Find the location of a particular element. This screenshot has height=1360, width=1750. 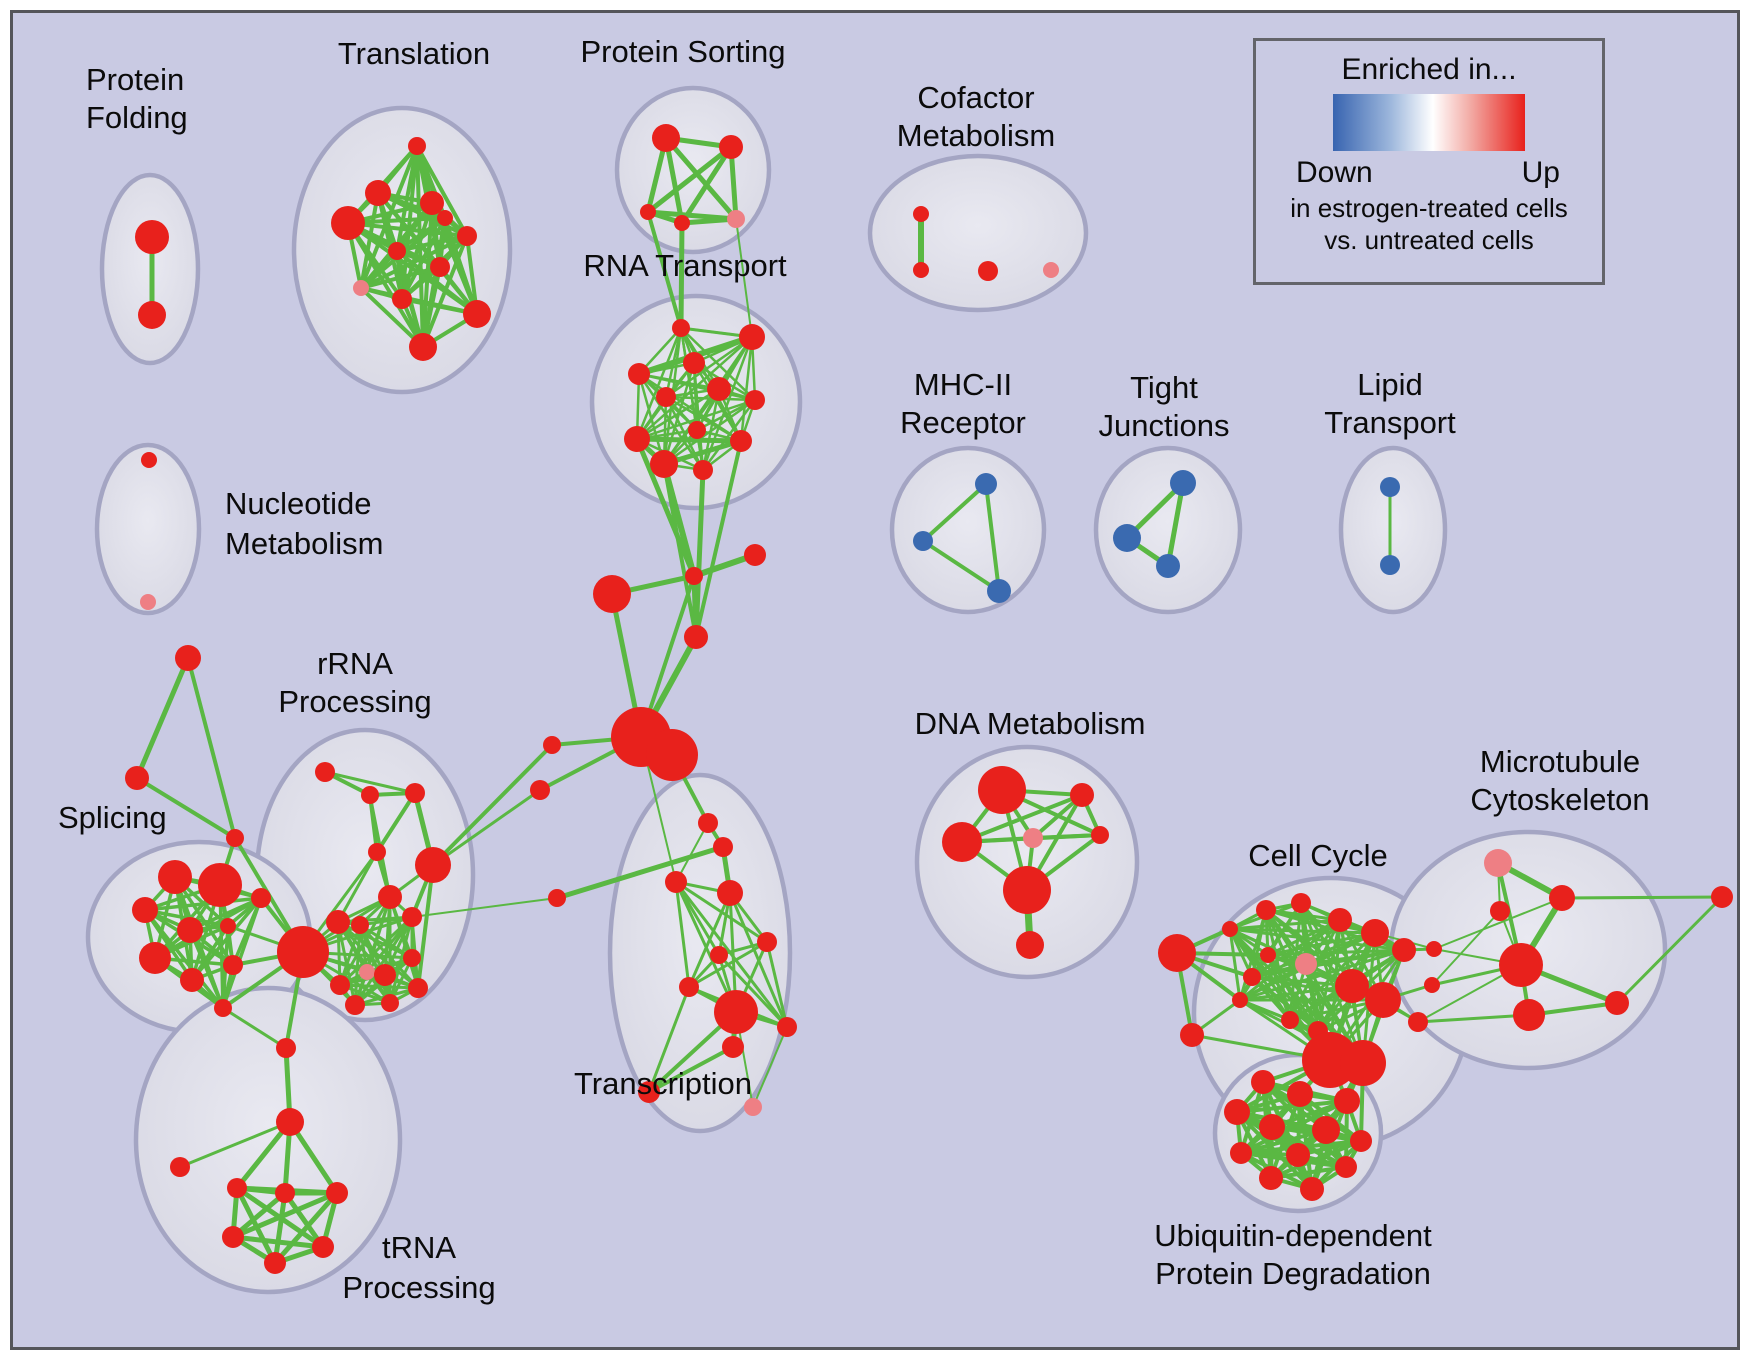

node-ps2 is located at coordinates (731, 147).